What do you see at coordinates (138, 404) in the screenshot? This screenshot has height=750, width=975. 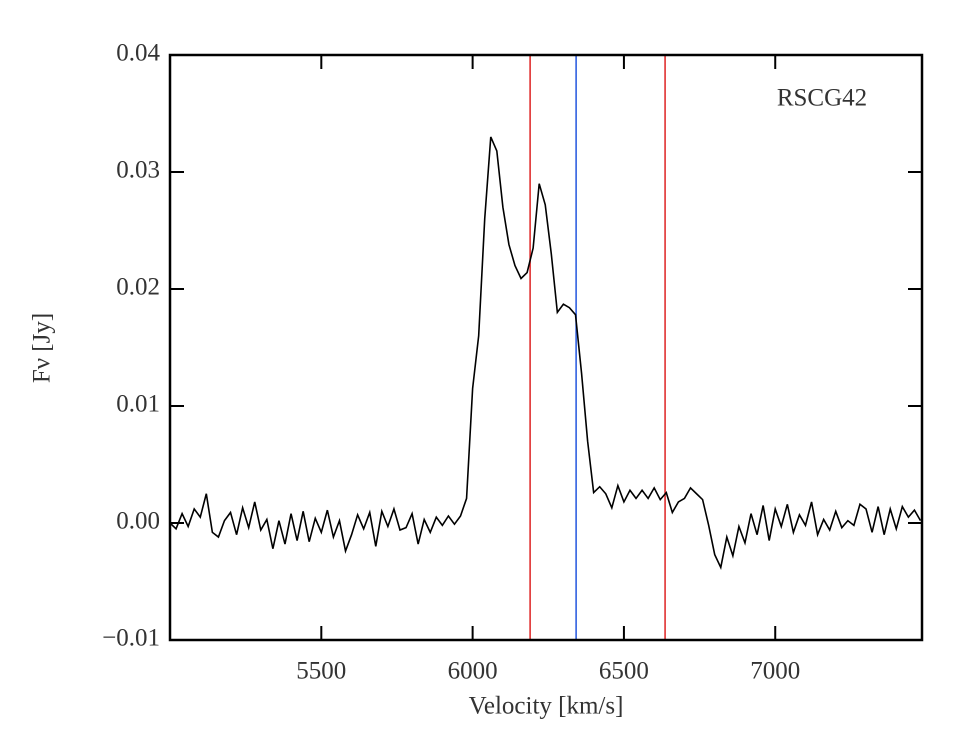 I see `y-tick-label: 0.01` at bounding box center [138, 404].